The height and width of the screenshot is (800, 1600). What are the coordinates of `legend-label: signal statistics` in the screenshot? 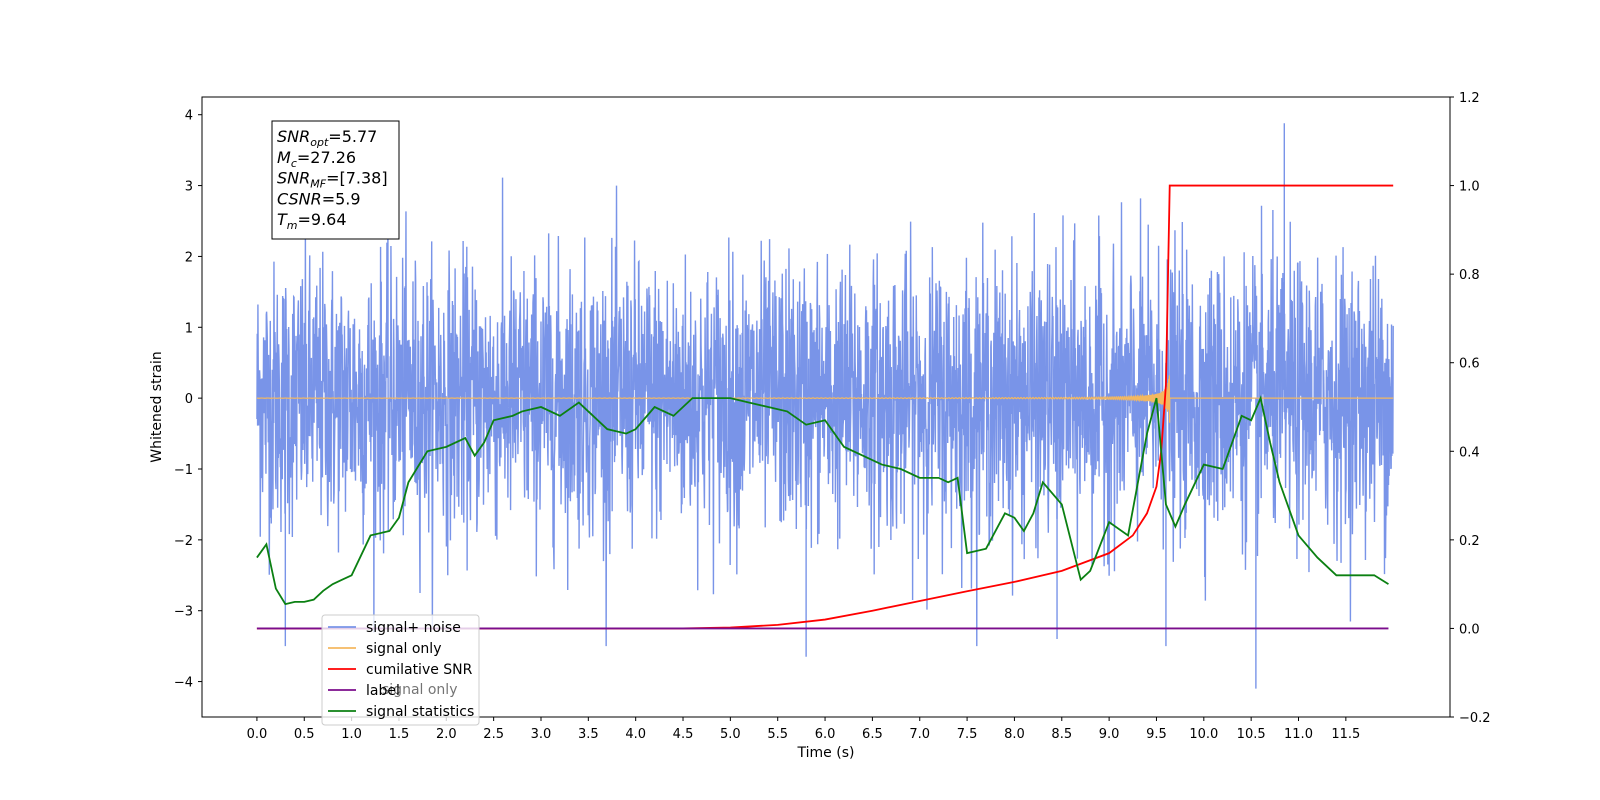 It's located at (420, 712).